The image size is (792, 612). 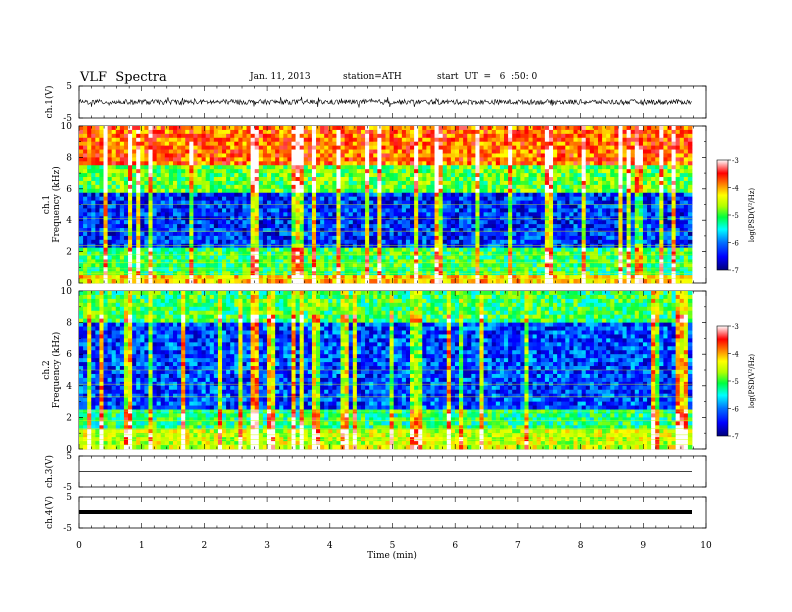 What do you see at coordinates (581, 546) in the screenshot?
I see `x-tick-label: 8` at bounding box center [581, 546].